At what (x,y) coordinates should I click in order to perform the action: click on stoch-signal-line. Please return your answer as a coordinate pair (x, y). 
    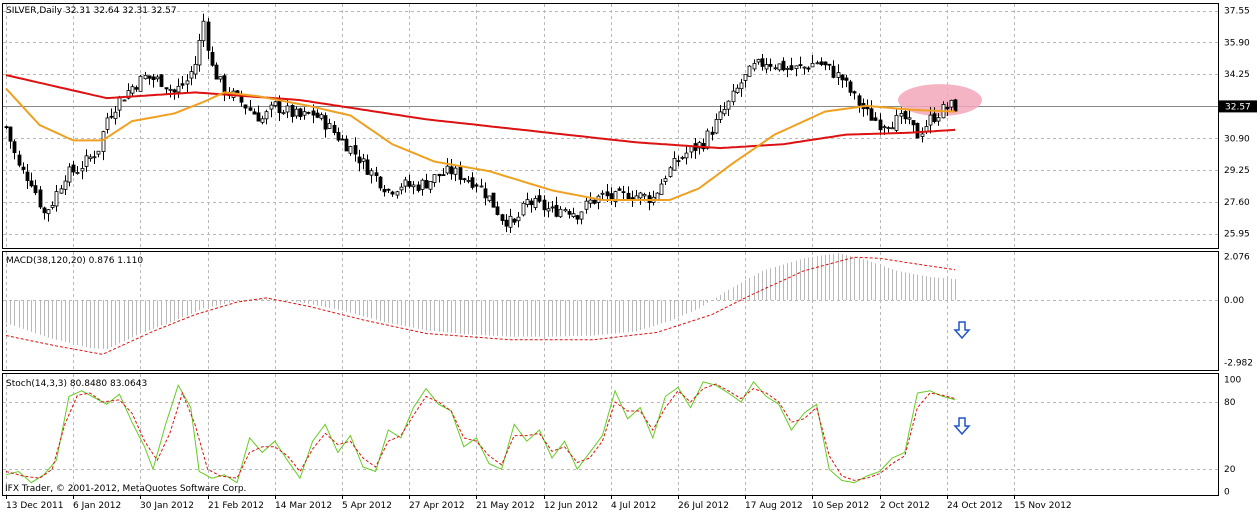
    Looking at the image, I should click on (480, 432).